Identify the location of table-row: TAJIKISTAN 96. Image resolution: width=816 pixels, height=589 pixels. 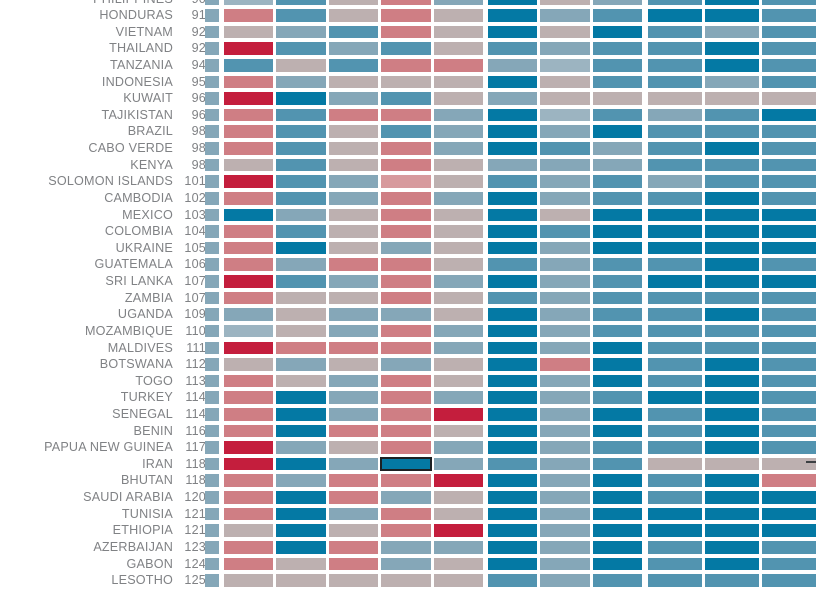
(408, 115).